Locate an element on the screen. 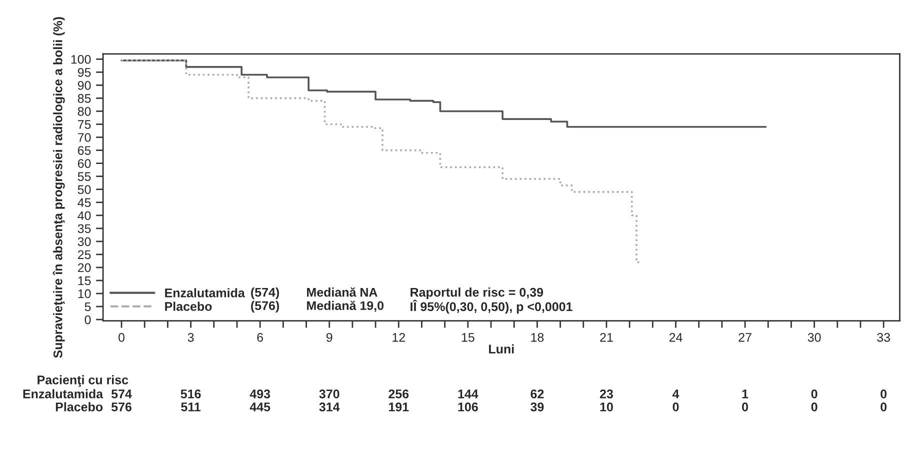  y-tick-label: 35 is located at coordinates (84, 229).